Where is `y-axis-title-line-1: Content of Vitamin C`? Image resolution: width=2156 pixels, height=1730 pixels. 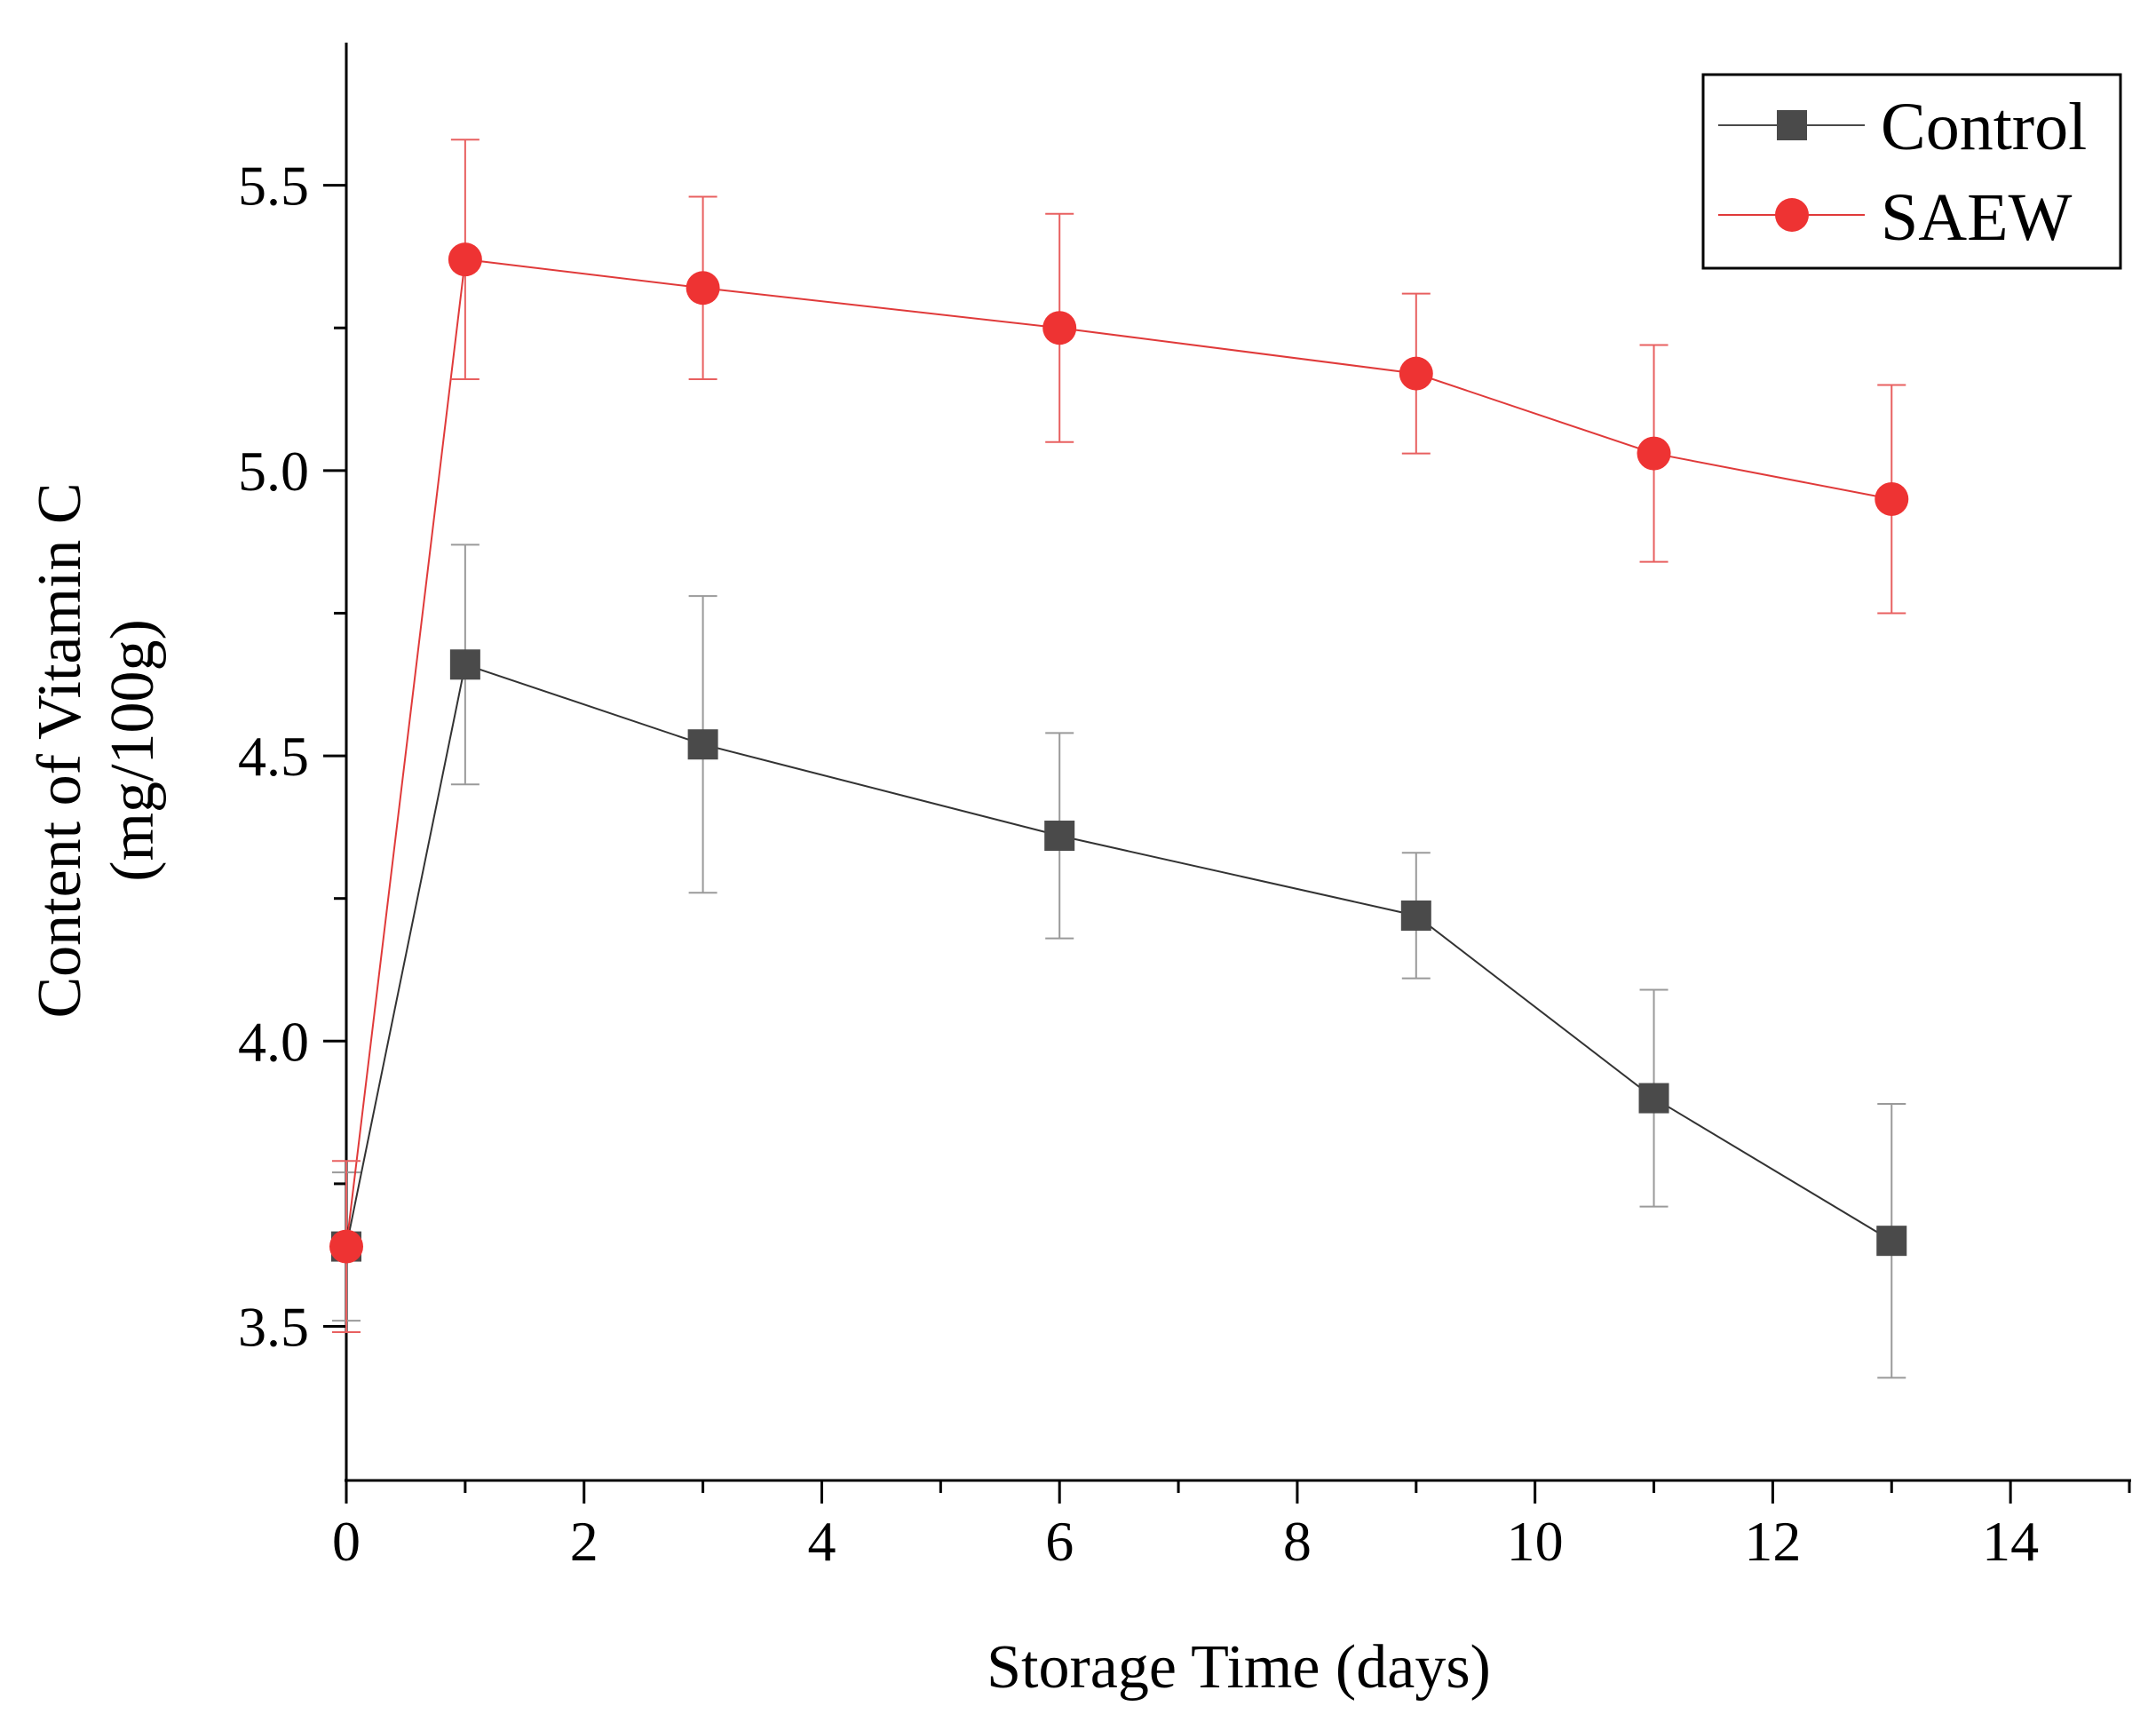
y-axis-title-line-1: Content of Vitamin C is located at coordinates (60, 750).